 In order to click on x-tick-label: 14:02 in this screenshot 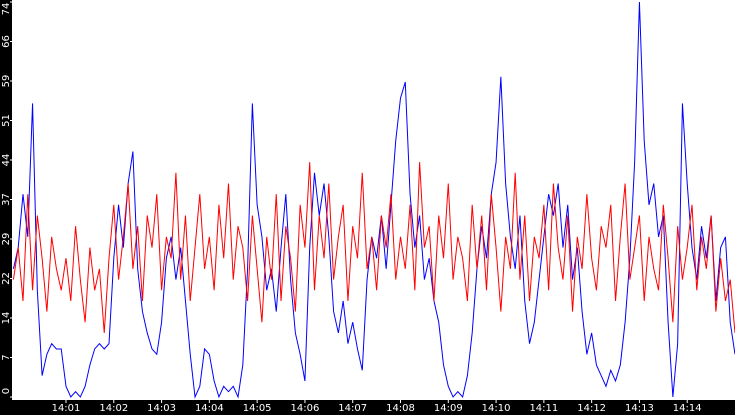, I will do `click(113, 408)`.